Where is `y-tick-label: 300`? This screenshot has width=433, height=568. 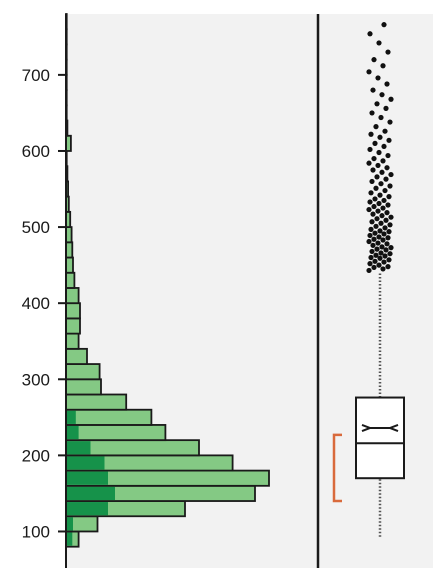
y-tick-label: 300 is located at coordinates (36, 379).